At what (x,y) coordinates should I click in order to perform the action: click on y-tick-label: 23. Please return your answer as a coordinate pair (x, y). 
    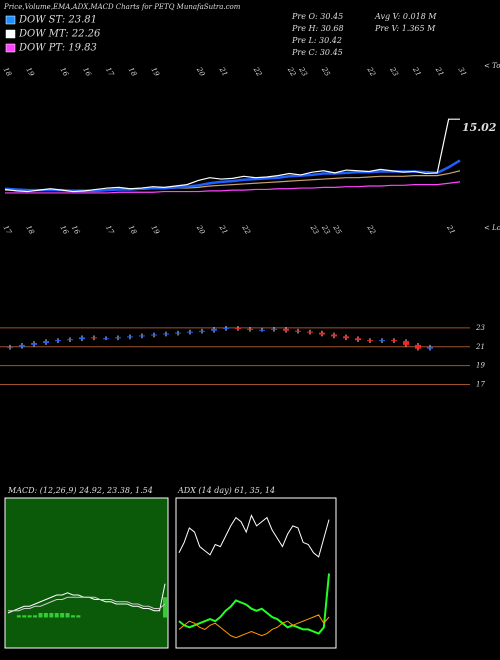
    Looking at the image, I should click on (480, 328).